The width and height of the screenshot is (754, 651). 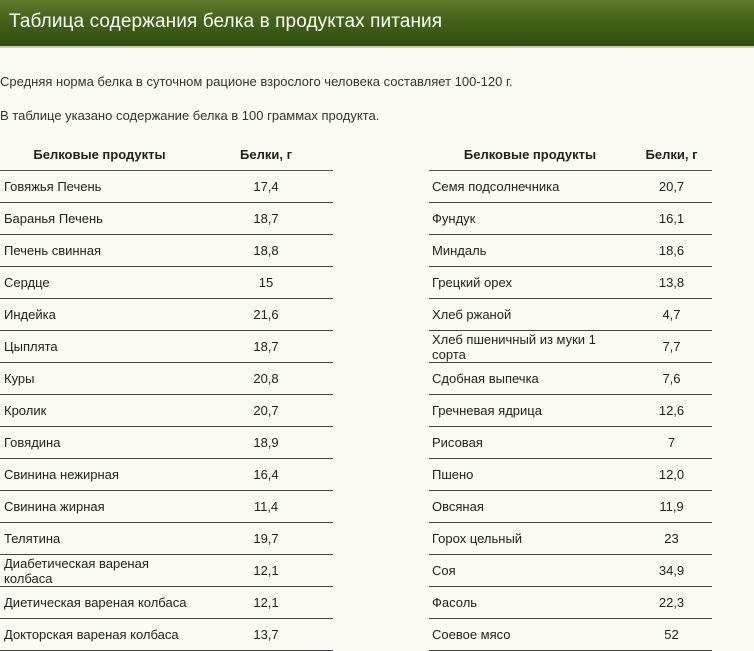 What do you see at coordinates (266, 186) in the screenshot?
I see `left-protein-value: 17,4` at bounding box center [266, 186].